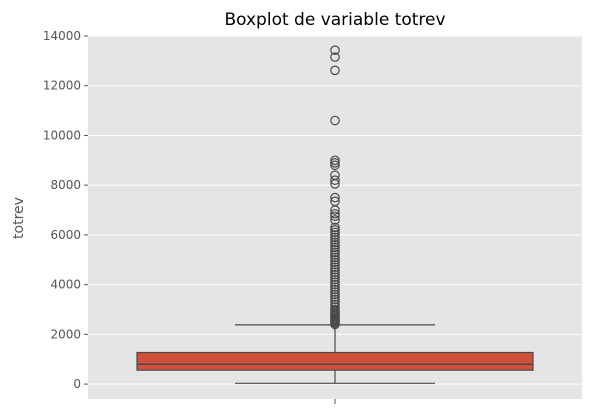 This screenshot has width=593, height=417. Describe the element at coordinates (62, 36) in the screenshot. I see `y-tick-label: 14000` at that location.